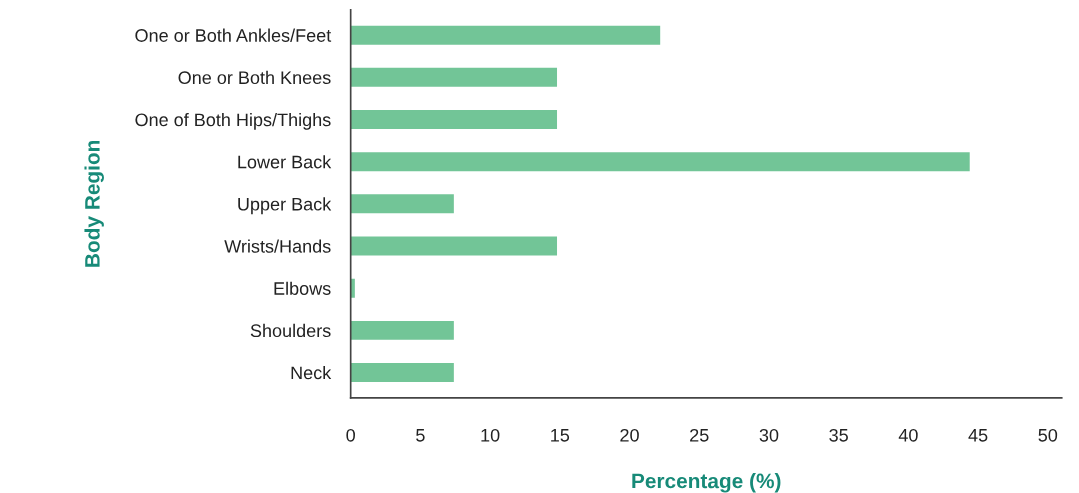 This screenshot has width=1079, height=493. I want to click on y-tick-label: Upper Back, so click(285, 206).